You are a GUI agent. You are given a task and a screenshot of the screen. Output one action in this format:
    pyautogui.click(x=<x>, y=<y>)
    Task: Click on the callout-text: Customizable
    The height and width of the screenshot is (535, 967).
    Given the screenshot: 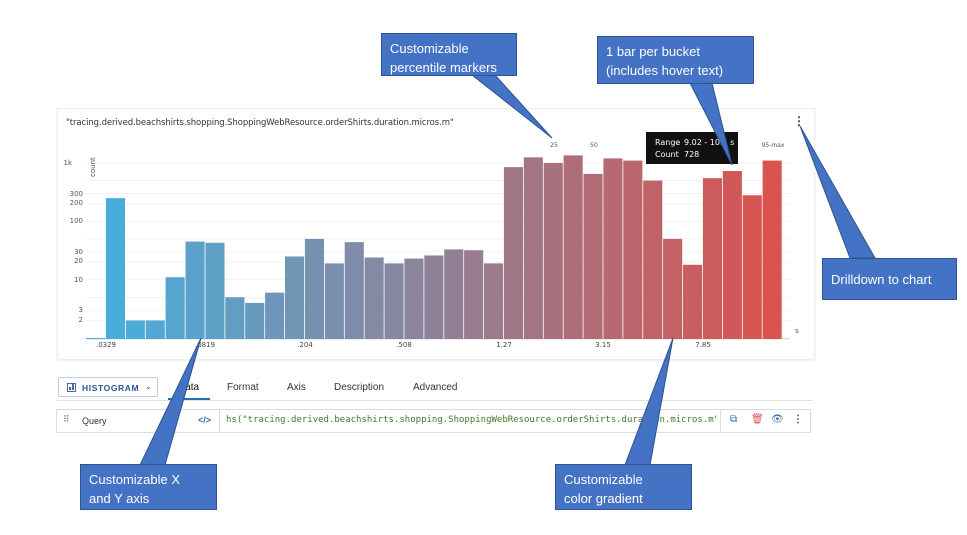 What is the action you would take?
    pyautogui.click(x=603, y=479)
    